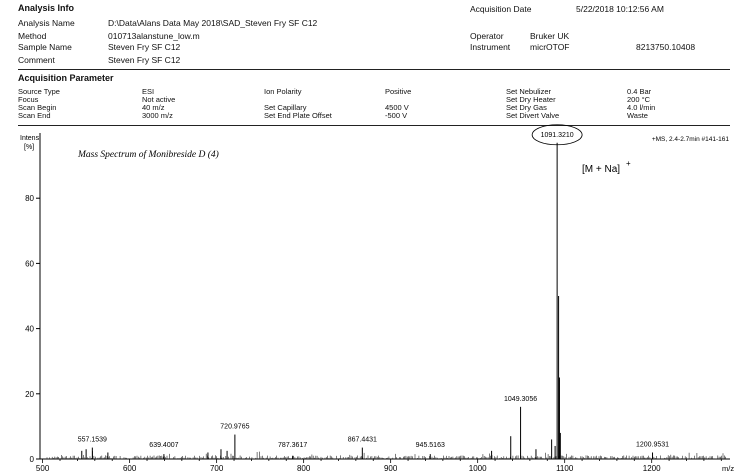 The image size is (734, 475). Describe the element at coordinates (66, 78) in the screenshot. I see `acquisition-parameter-heading: Acquisition Parameter` at that location.